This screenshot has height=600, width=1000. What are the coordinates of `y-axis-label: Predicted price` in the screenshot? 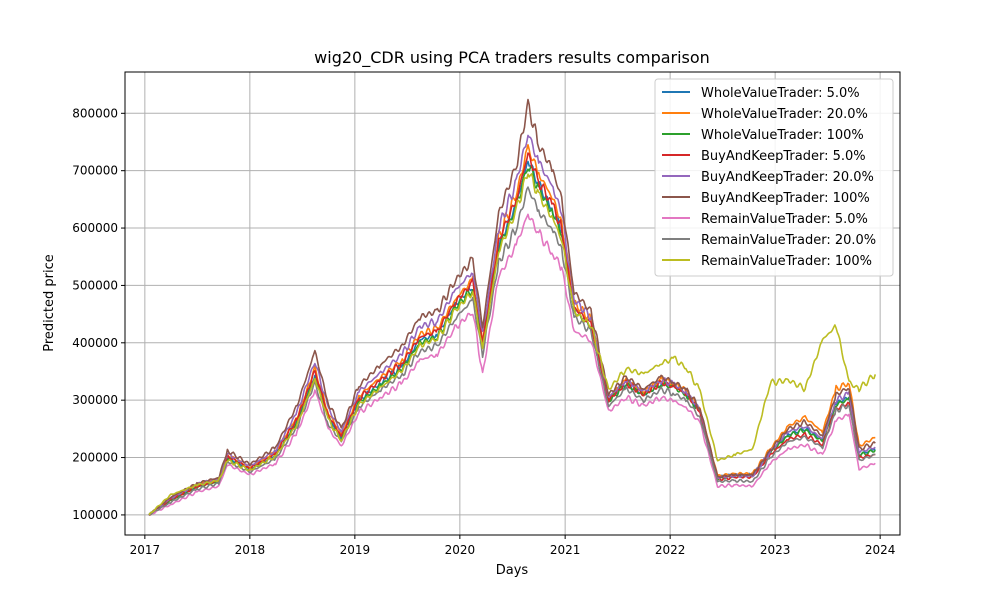 It's located at (49, 303).